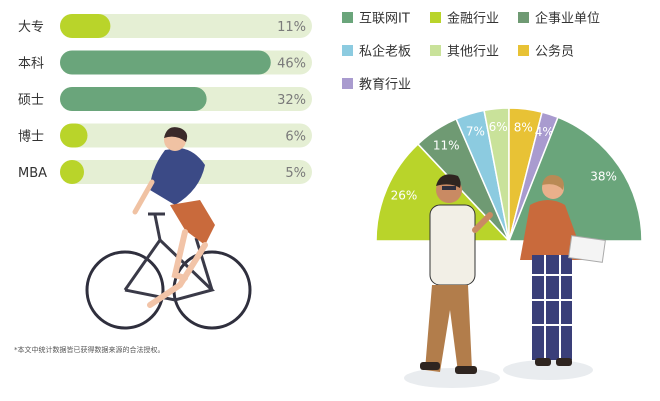 The height and width of the screenshot is (401, 660). What do you see at coordinates (385, 52) in the screenshot?
I see `legend-label: 私企老板` at bounding box center [385, 52].